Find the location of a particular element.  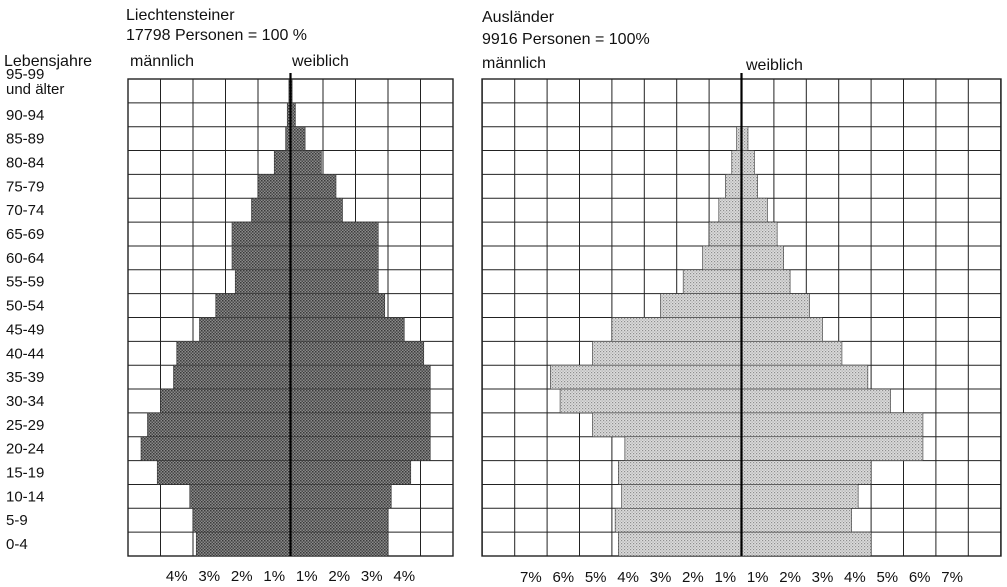

chart1-female-label: weiblich is located at coordinates (320, 61).